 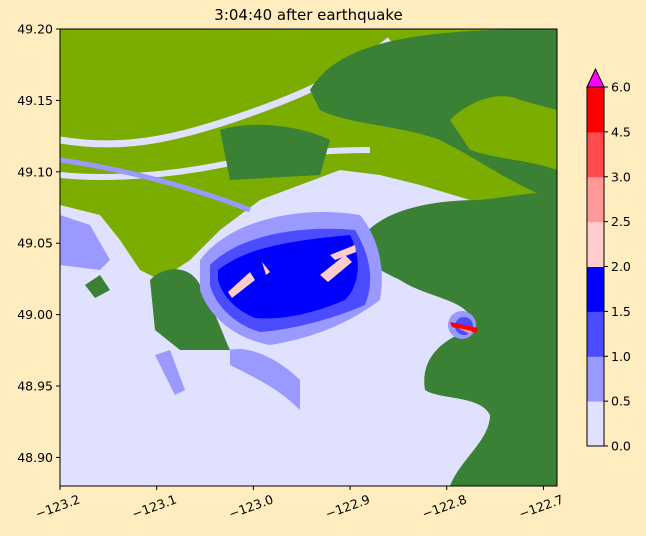 I want to click on y-tick-label: 49.20, so click(x=35, y=29).